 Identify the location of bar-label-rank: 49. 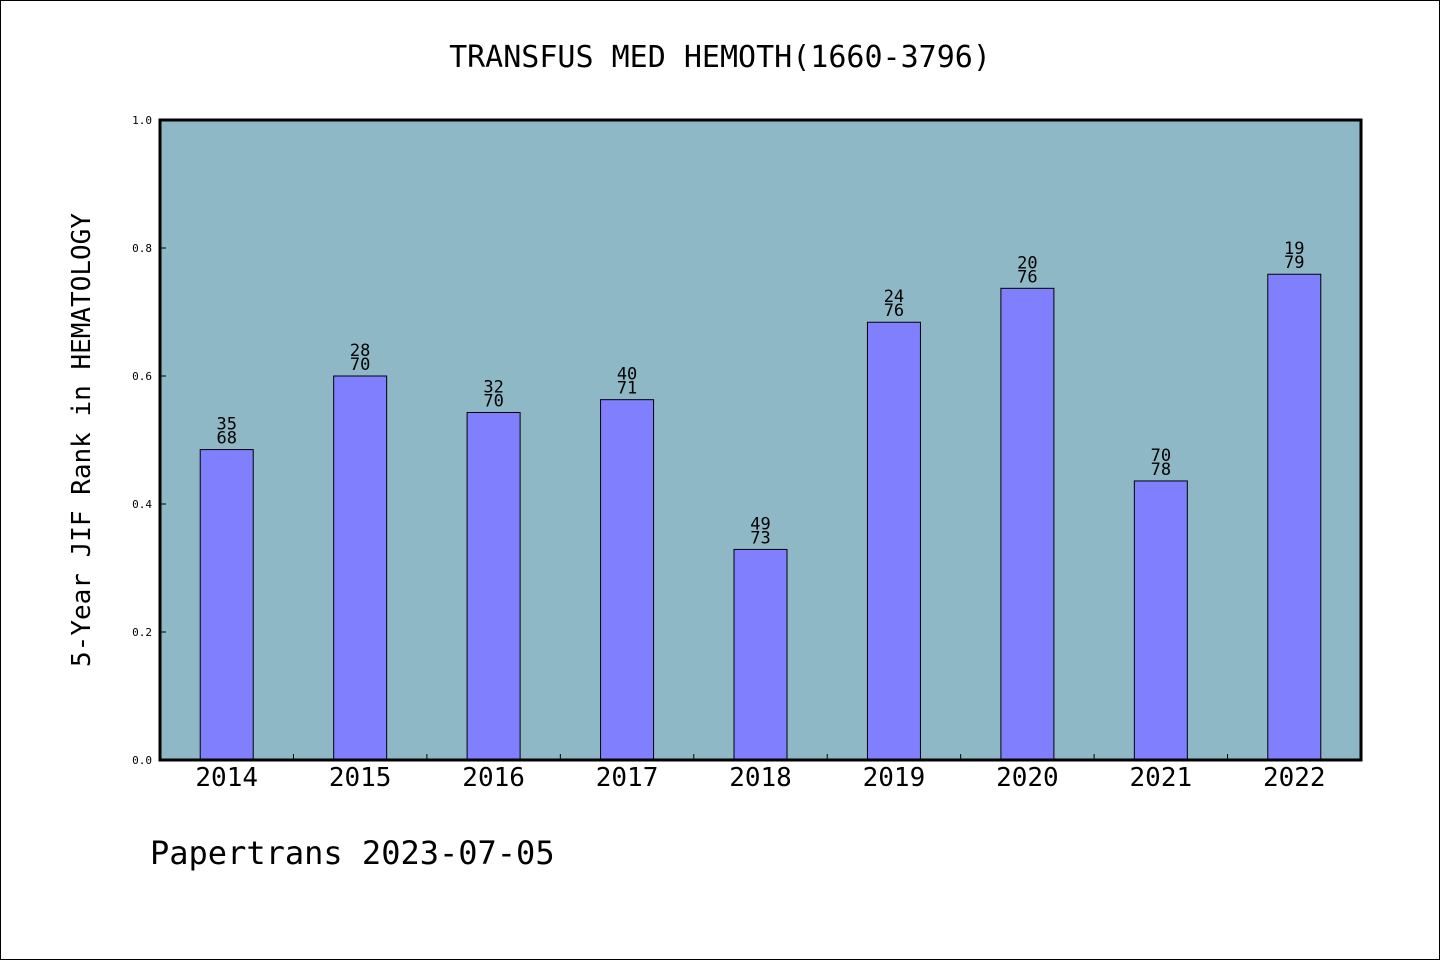
(760, 524).